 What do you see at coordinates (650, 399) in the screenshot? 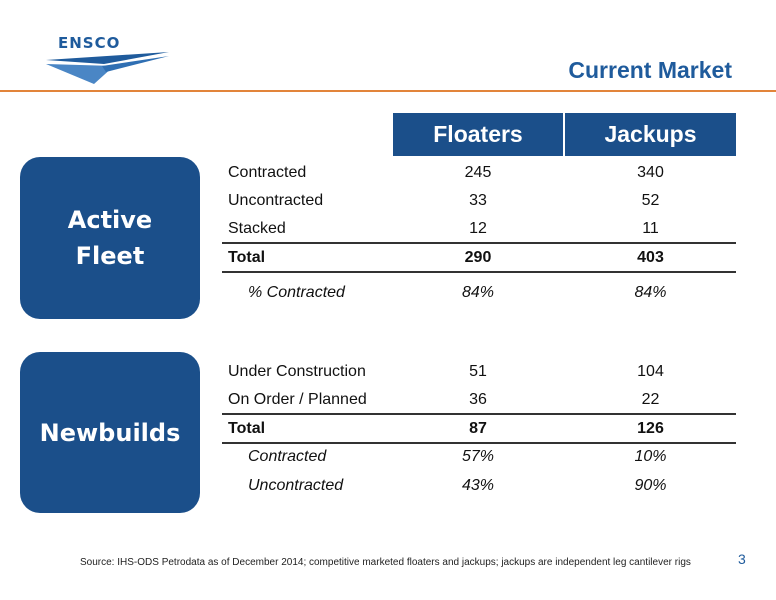
I see `jackups-value: 22` at bounding box center [650, 399].